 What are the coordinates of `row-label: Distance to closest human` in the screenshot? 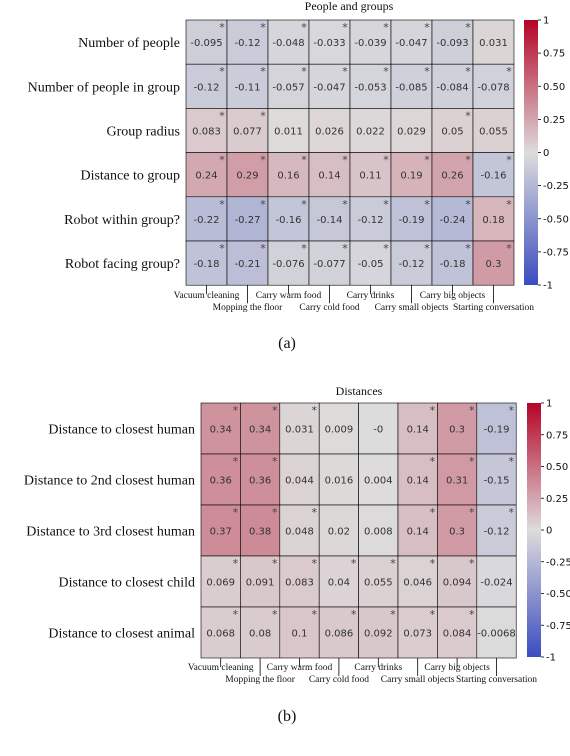 It's located at (121, 430).